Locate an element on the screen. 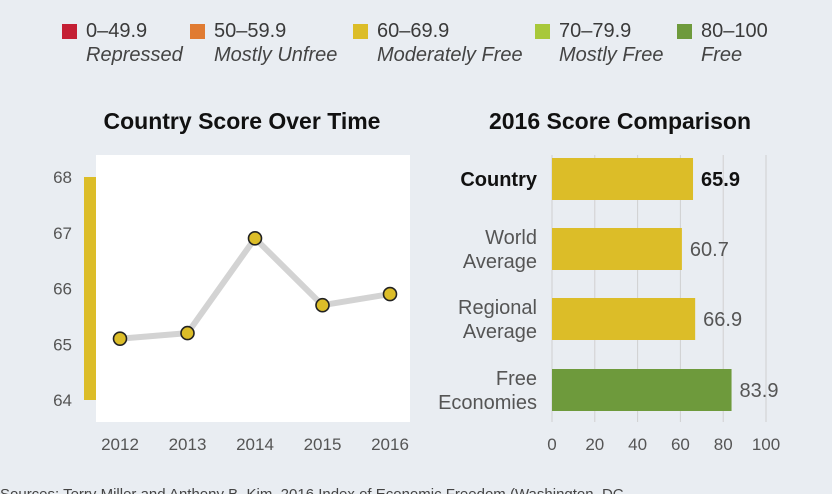 The width and height of the screenshot is (832, 494). legend-category: Mostly Unfree is located at coordinates (276, 55).